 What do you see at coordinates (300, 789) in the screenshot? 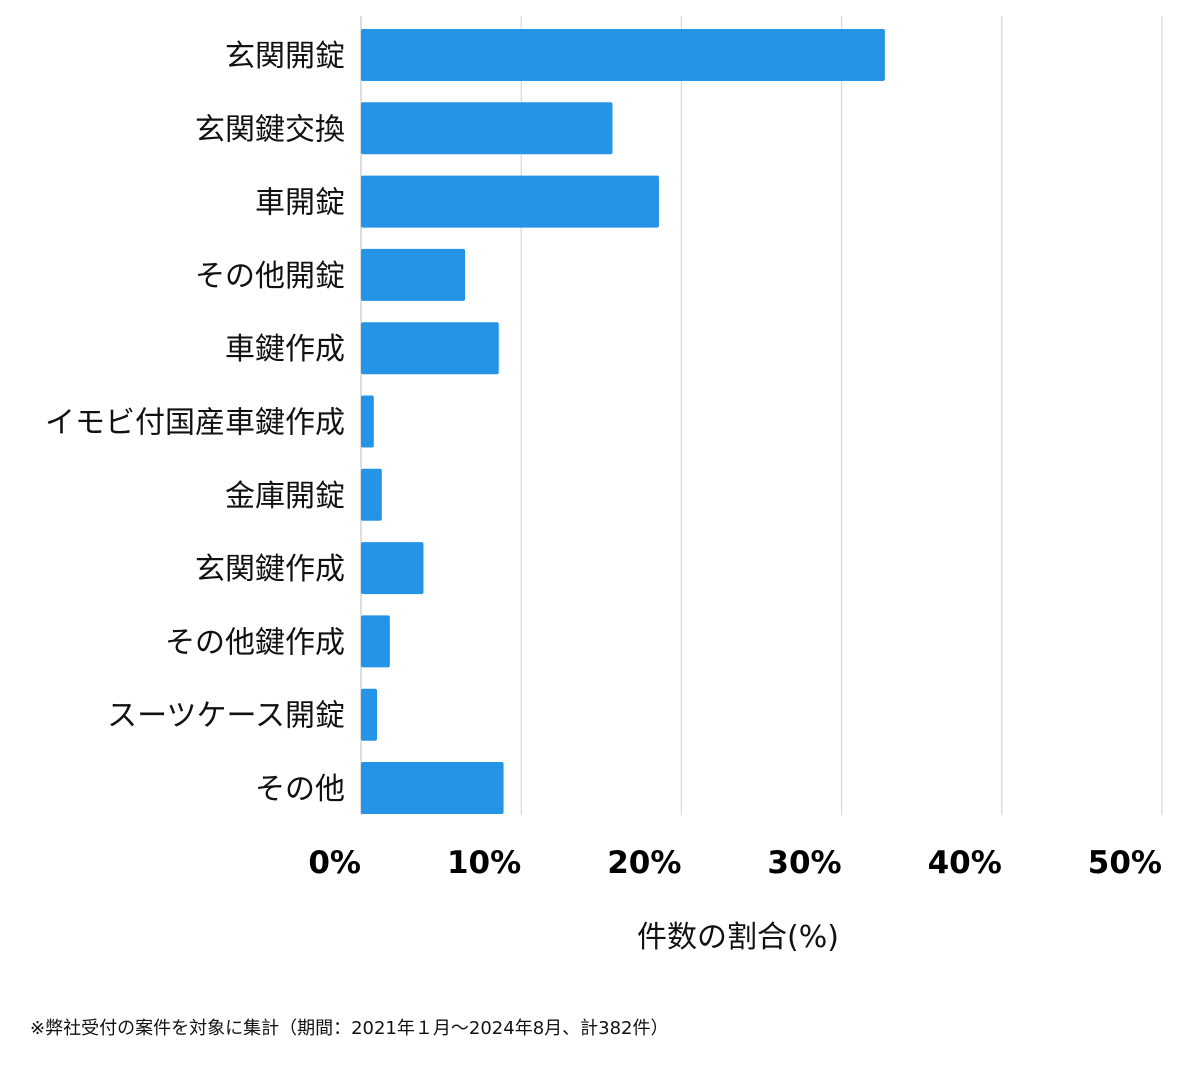
I see `category-label: その他` at bounding box center [300, 789].